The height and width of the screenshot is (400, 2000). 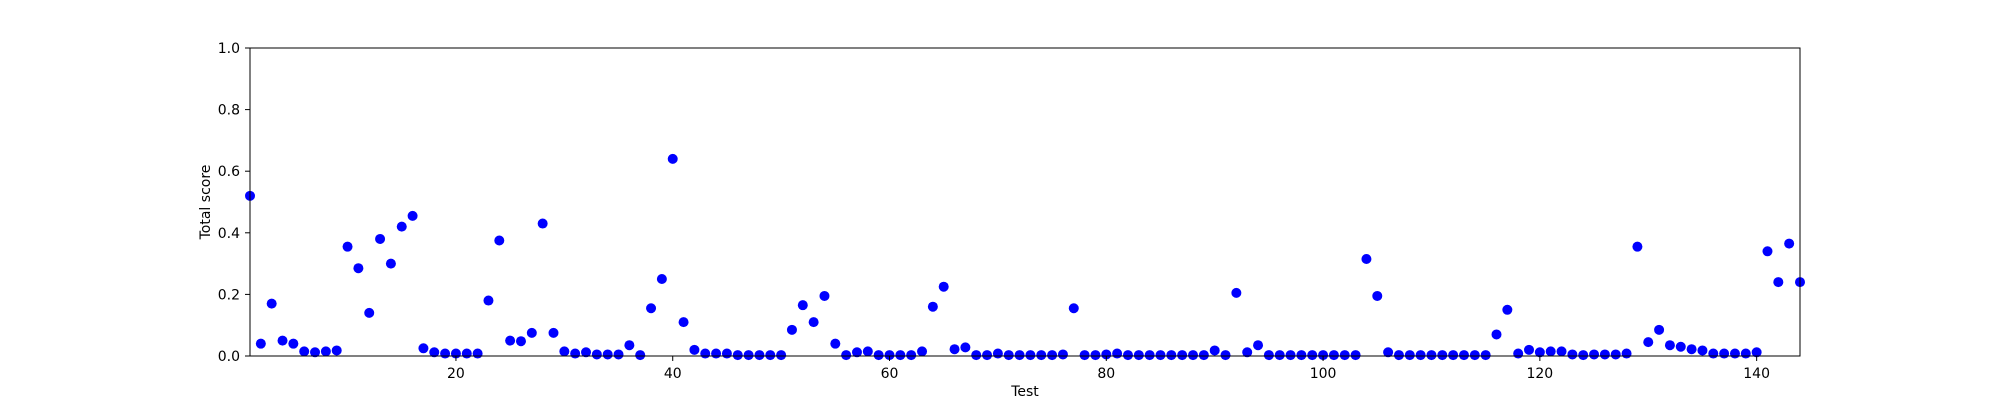 I want to click on y-tick-label: 0.2, so click(x=229, y=295).